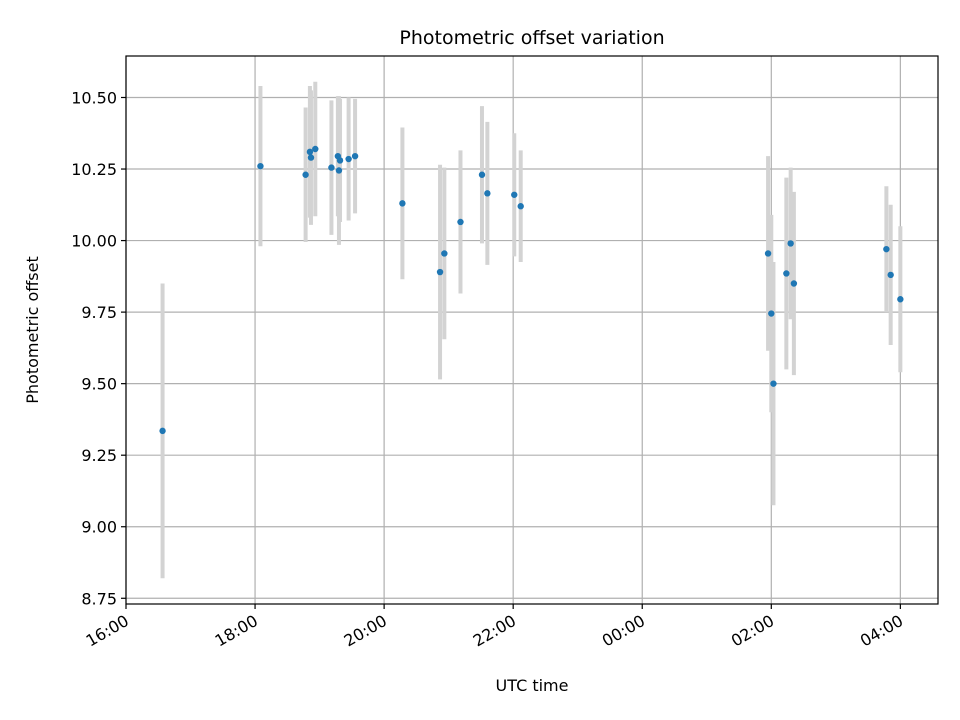 Image resolution: width=960 pixels, height=720 pixels. Describe the element at coordinates (32, 330) in the screenshot. I see `y-axis-title: Photometric offset` at that location.